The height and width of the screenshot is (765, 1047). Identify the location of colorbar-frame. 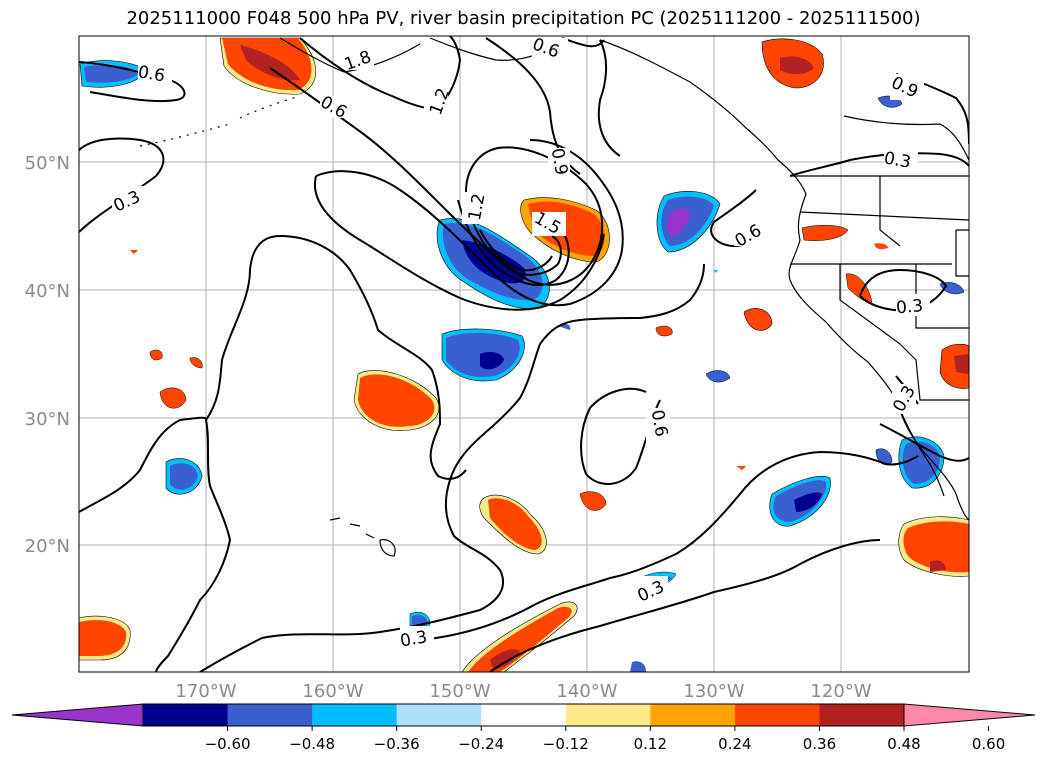
(523, 715).